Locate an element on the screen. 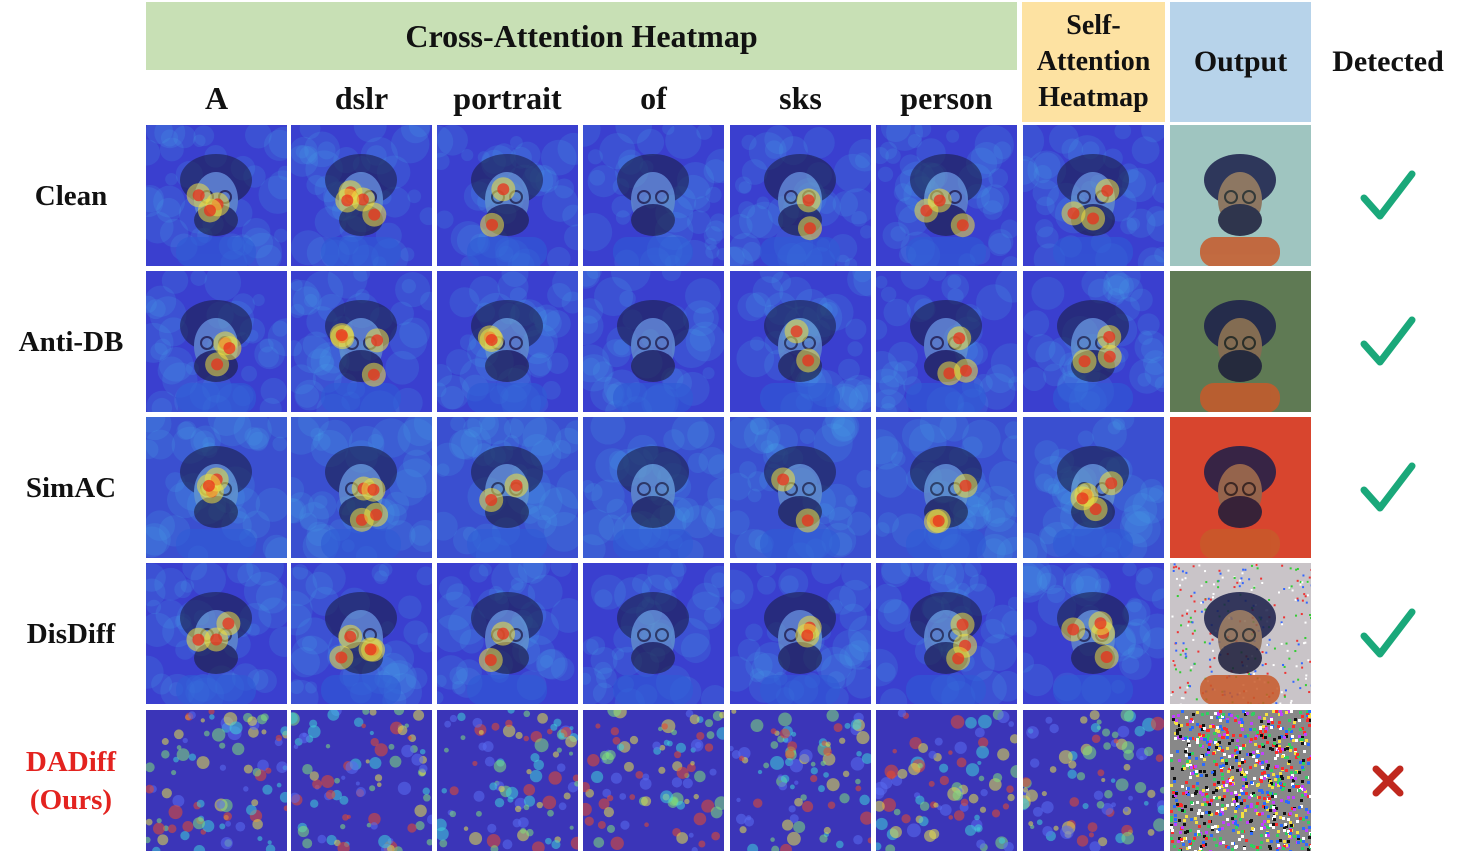 This screenshot has width=1466, height=851. row-label-line: Clean is located at coordinates (71, 195).